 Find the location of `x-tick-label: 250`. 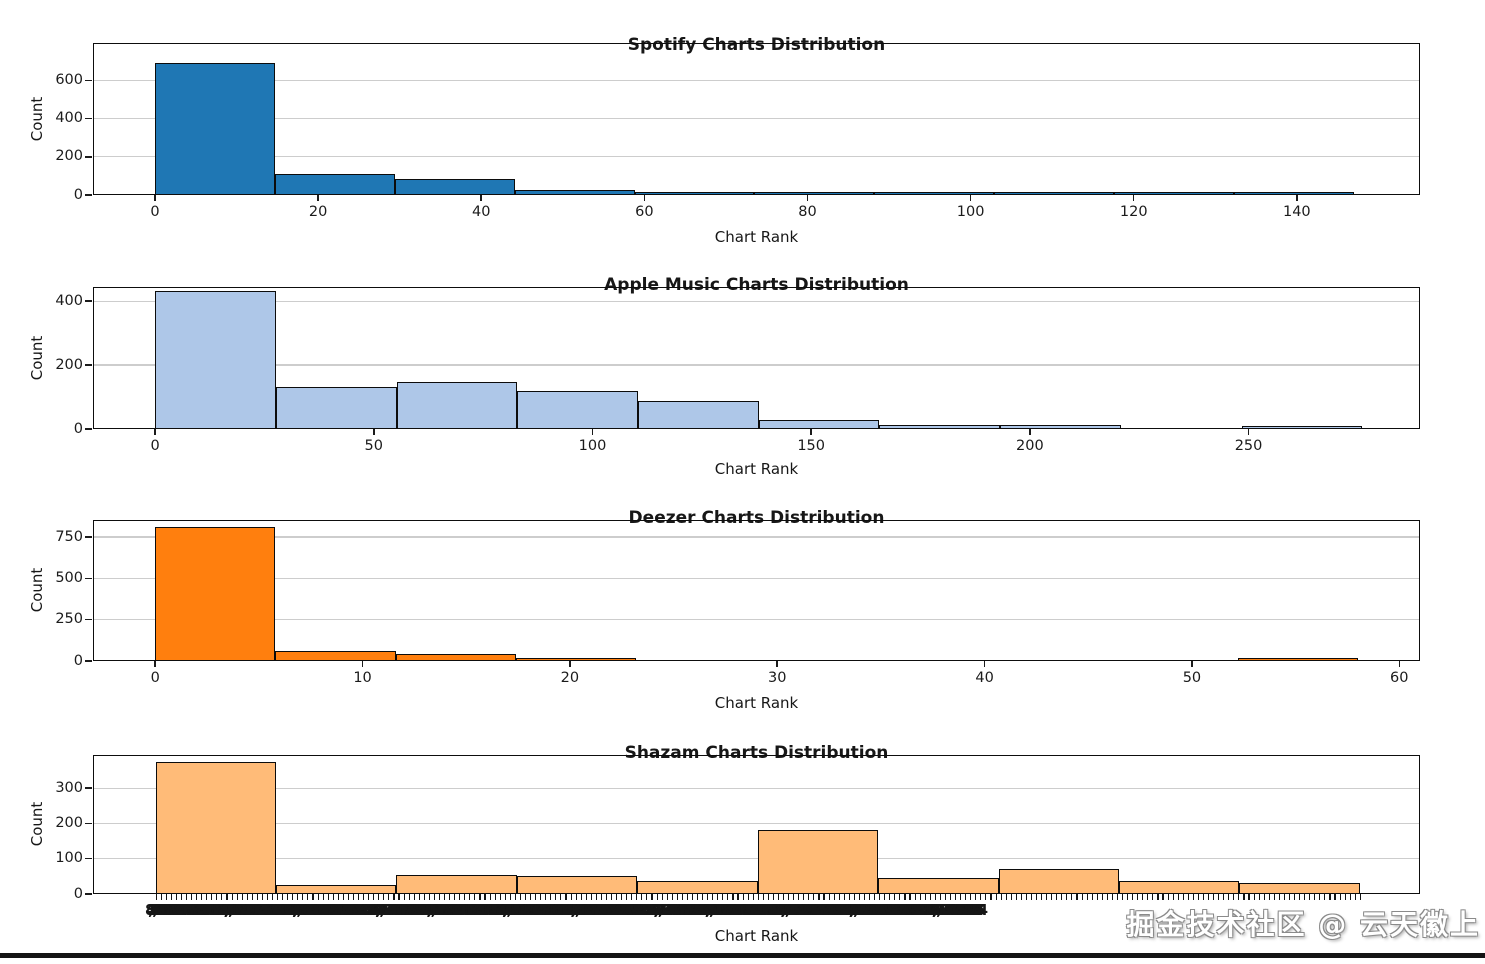

x-tick-label: 250 is located at coordinates (1248, 446).